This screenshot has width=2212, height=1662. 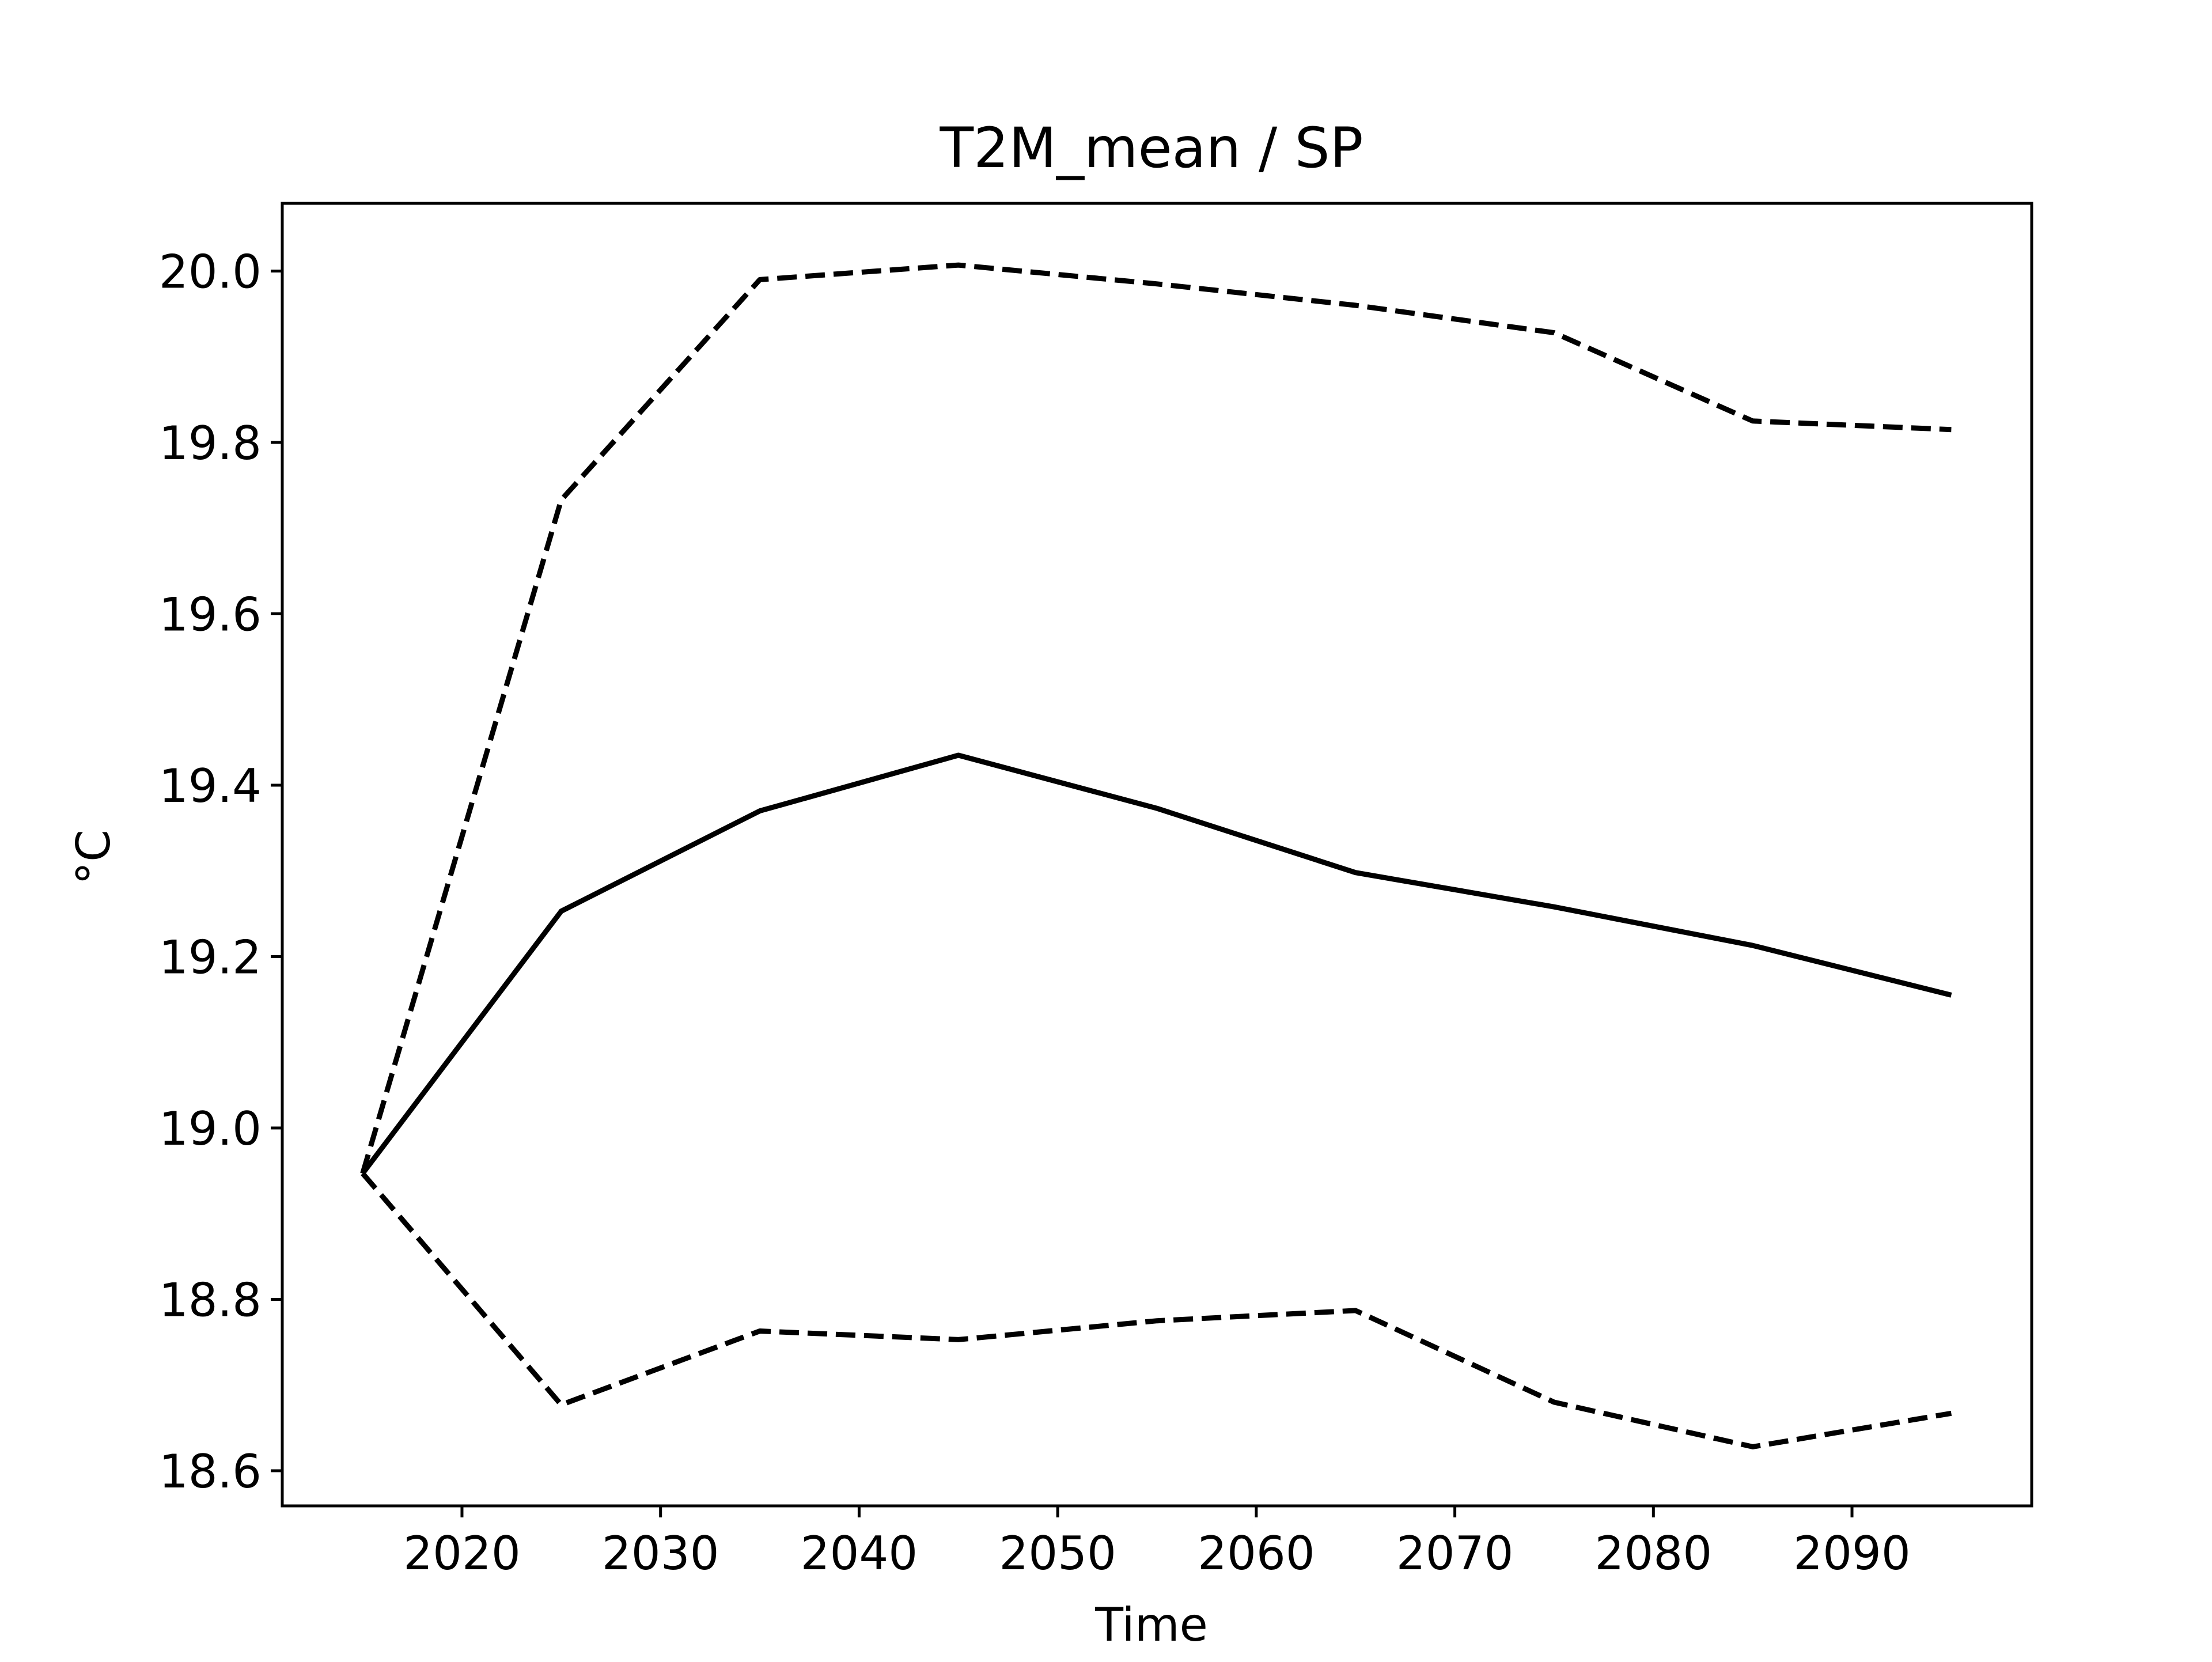 What do you see at coordinates (210, 786) in the screenshot?
I see `y-tick-label: 19.4` at bounding box center [210, 786].